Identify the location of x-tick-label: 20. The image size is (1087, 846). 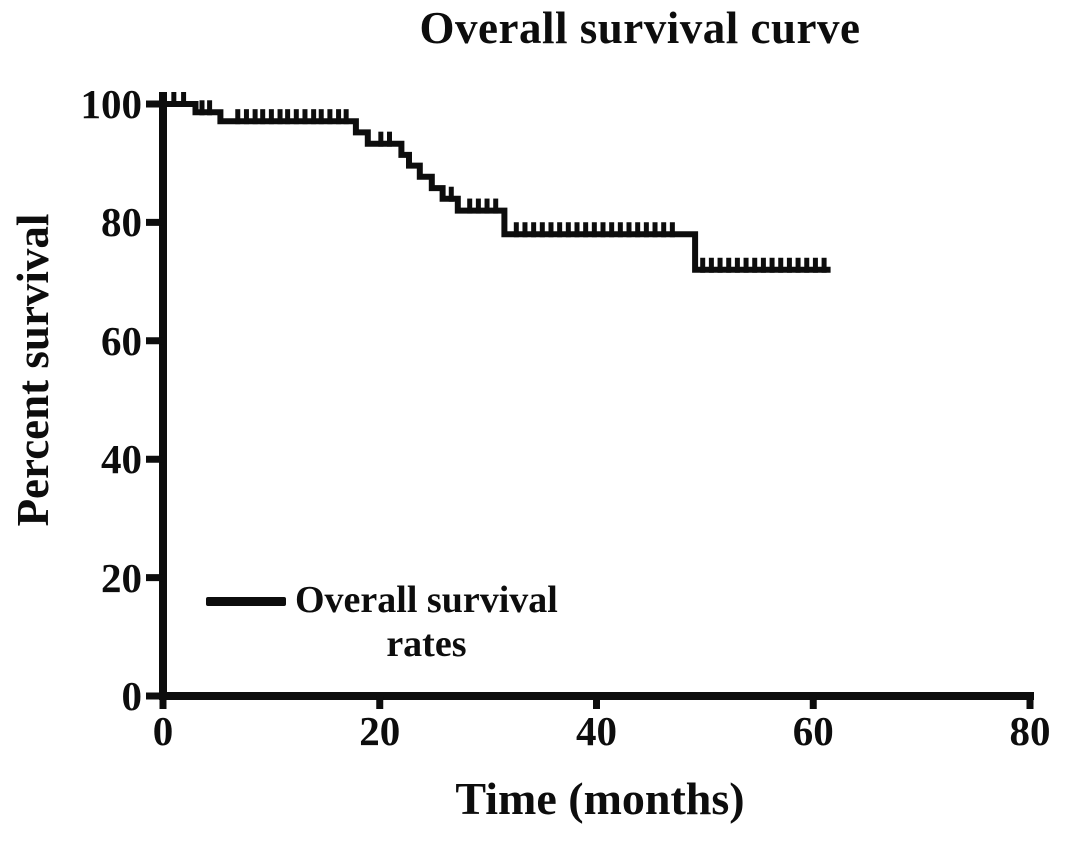
(380, 731).